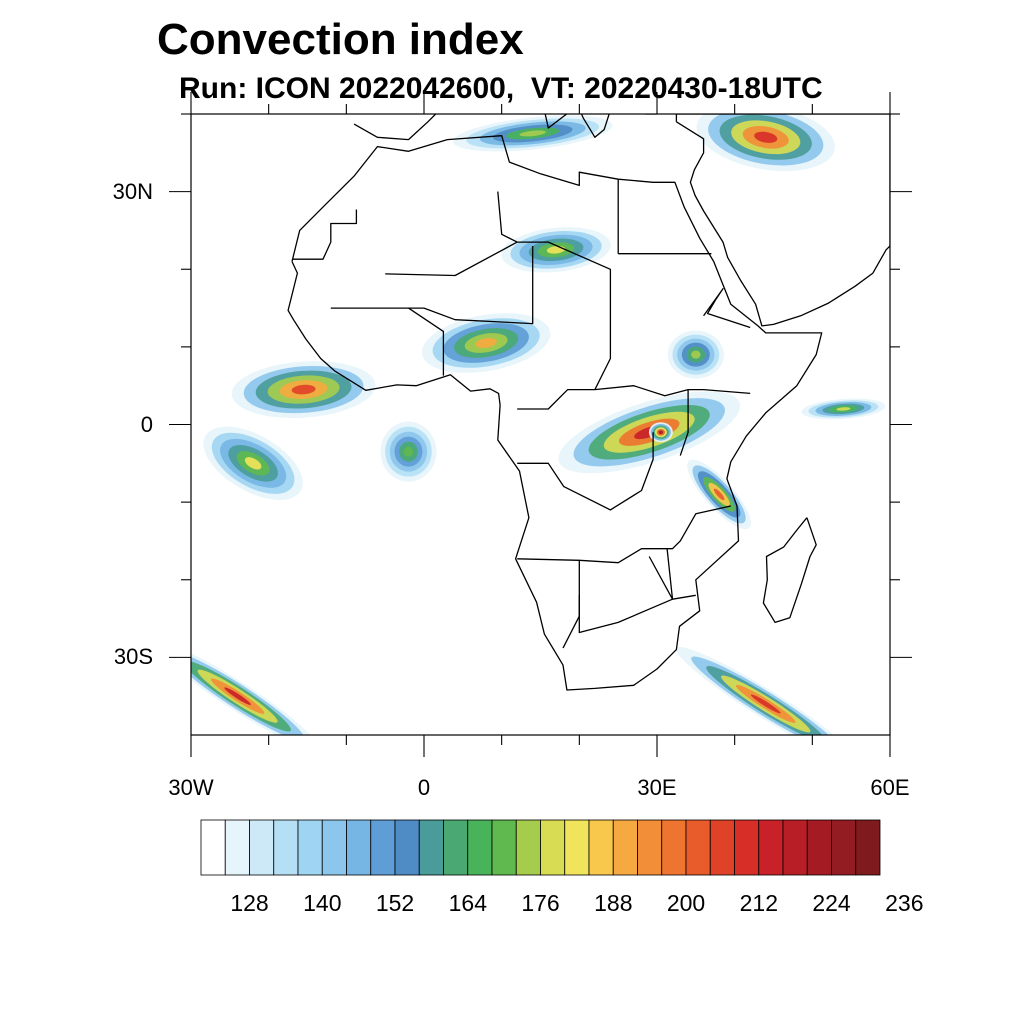  Describe the element at coordinates (132, 191) in the screenshot. I see `lat-label: 30N` at that location.